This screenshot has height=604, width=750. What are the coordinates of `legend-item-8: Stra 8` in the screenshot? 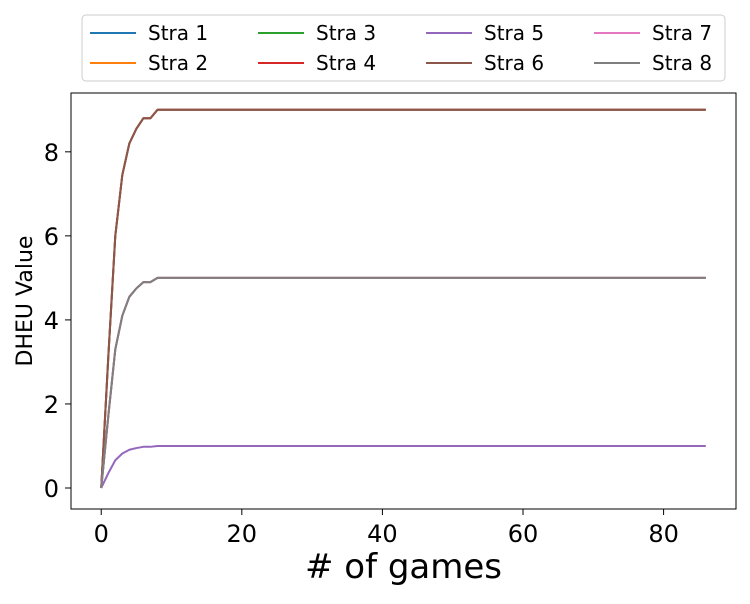 It's located at (653, 63).